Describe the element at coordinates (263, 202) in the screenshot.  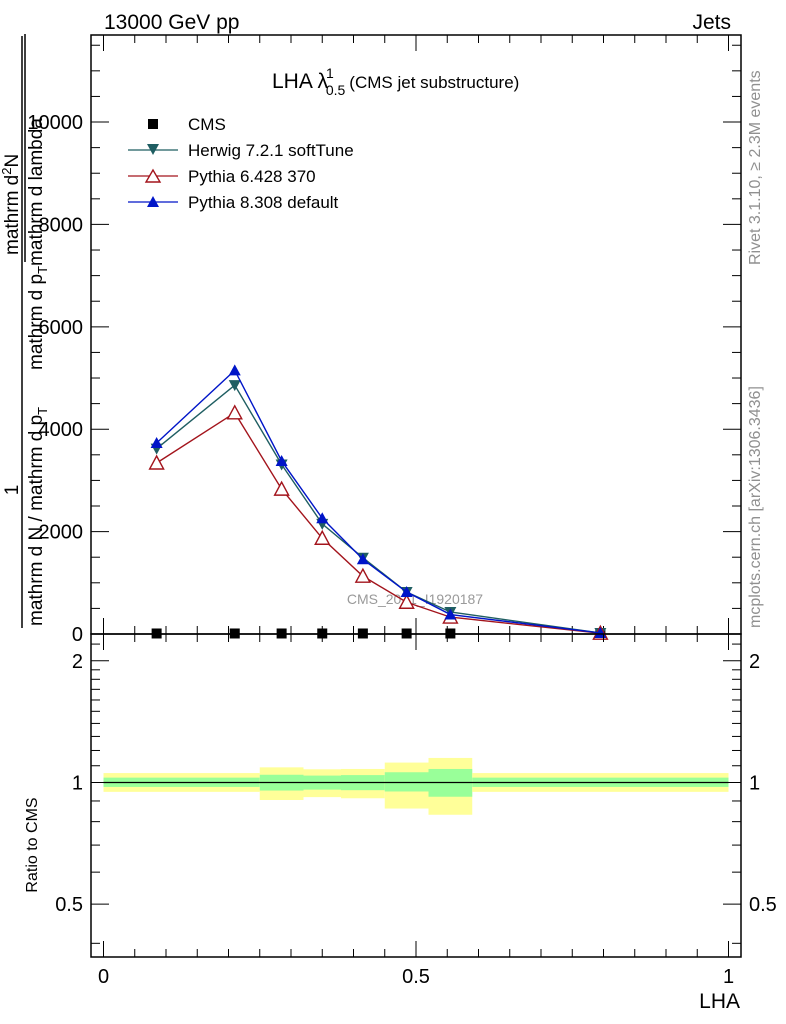
I see `legend-label-pythia8: Pythia 8.308 default` at that location.